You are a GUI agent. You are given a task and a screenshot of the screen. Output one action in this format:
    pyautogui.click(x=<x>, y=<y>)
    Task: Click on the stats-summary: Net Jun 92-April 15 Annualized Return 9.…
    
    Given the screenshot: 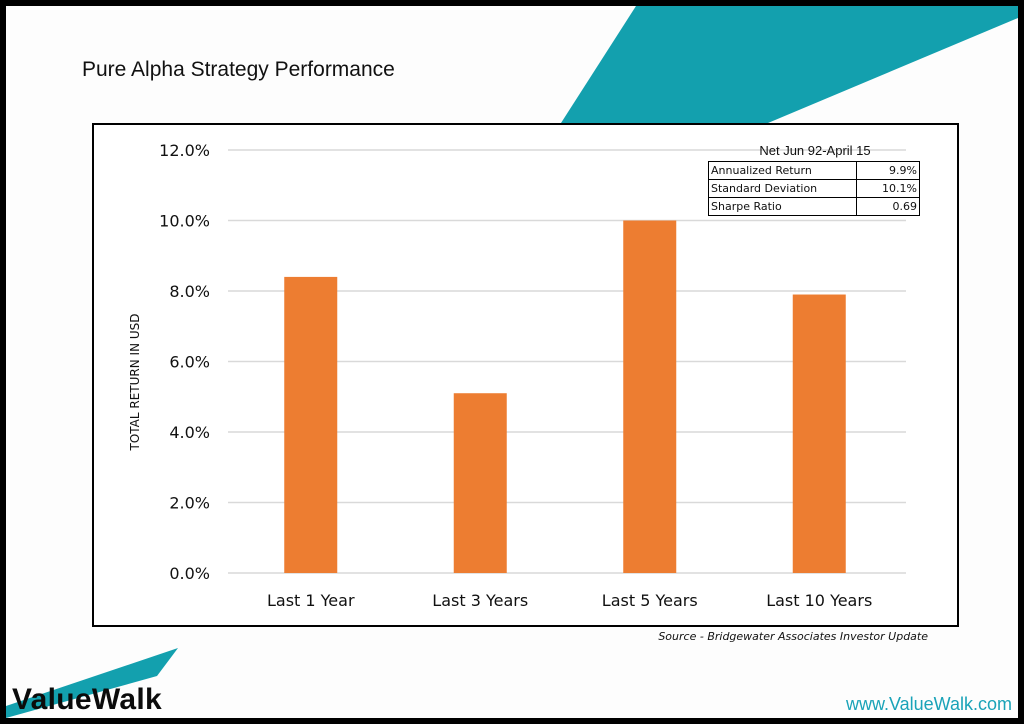 What is the action you would take?
    pyautogui.click(x=815, y=179)
    